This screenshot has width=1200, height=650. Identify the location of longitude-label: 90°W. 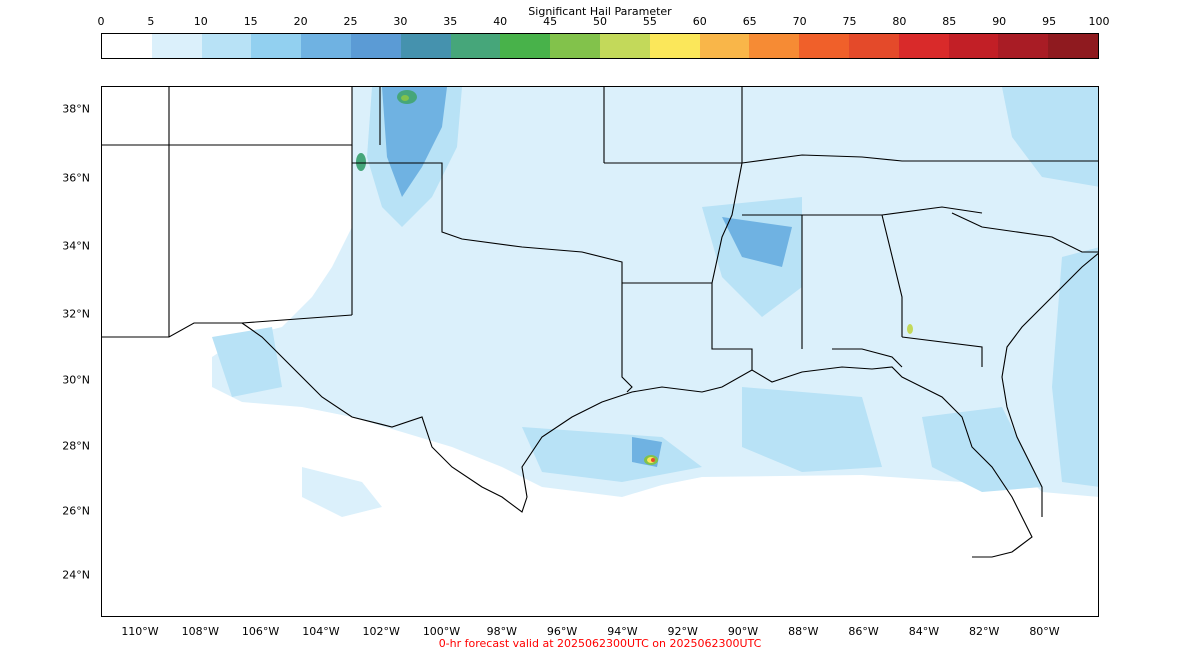
(743, 631).